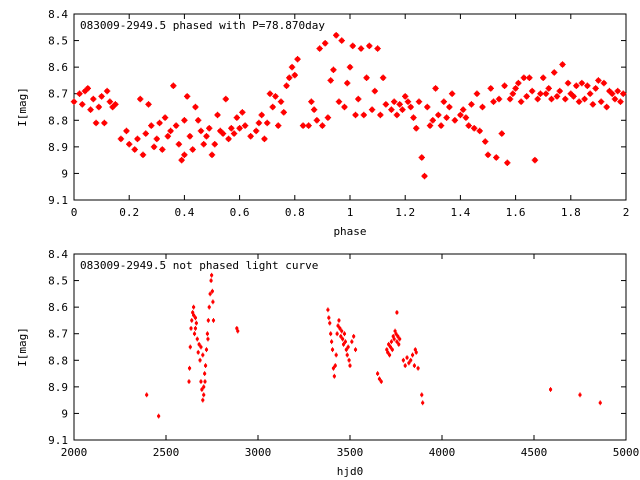 This screenshot has height=480, width=640. Describe the element at coordinates (295, 212) in the screenshot. I see `x-tick-label: 0.8` at that location.